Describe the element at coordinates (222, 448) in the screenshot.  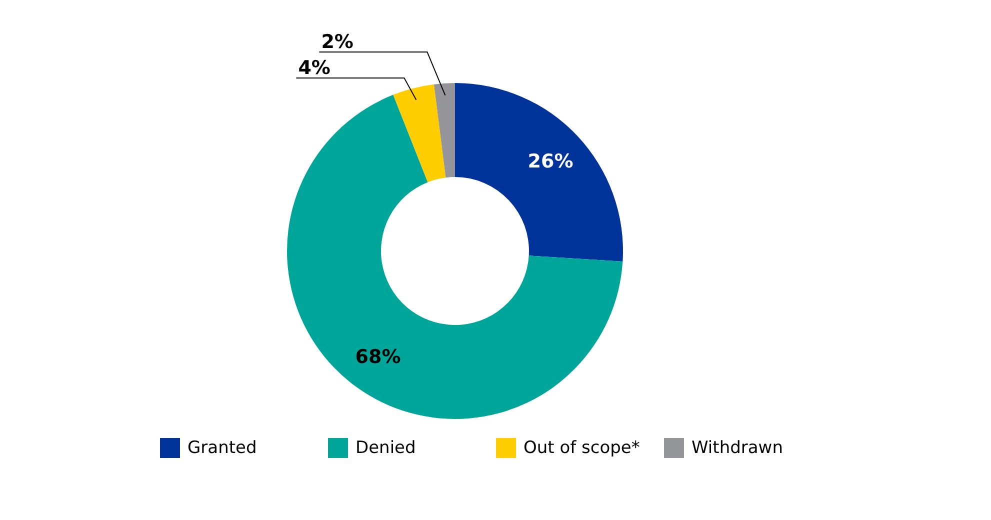
I see `legend-label: Granted` at that location.